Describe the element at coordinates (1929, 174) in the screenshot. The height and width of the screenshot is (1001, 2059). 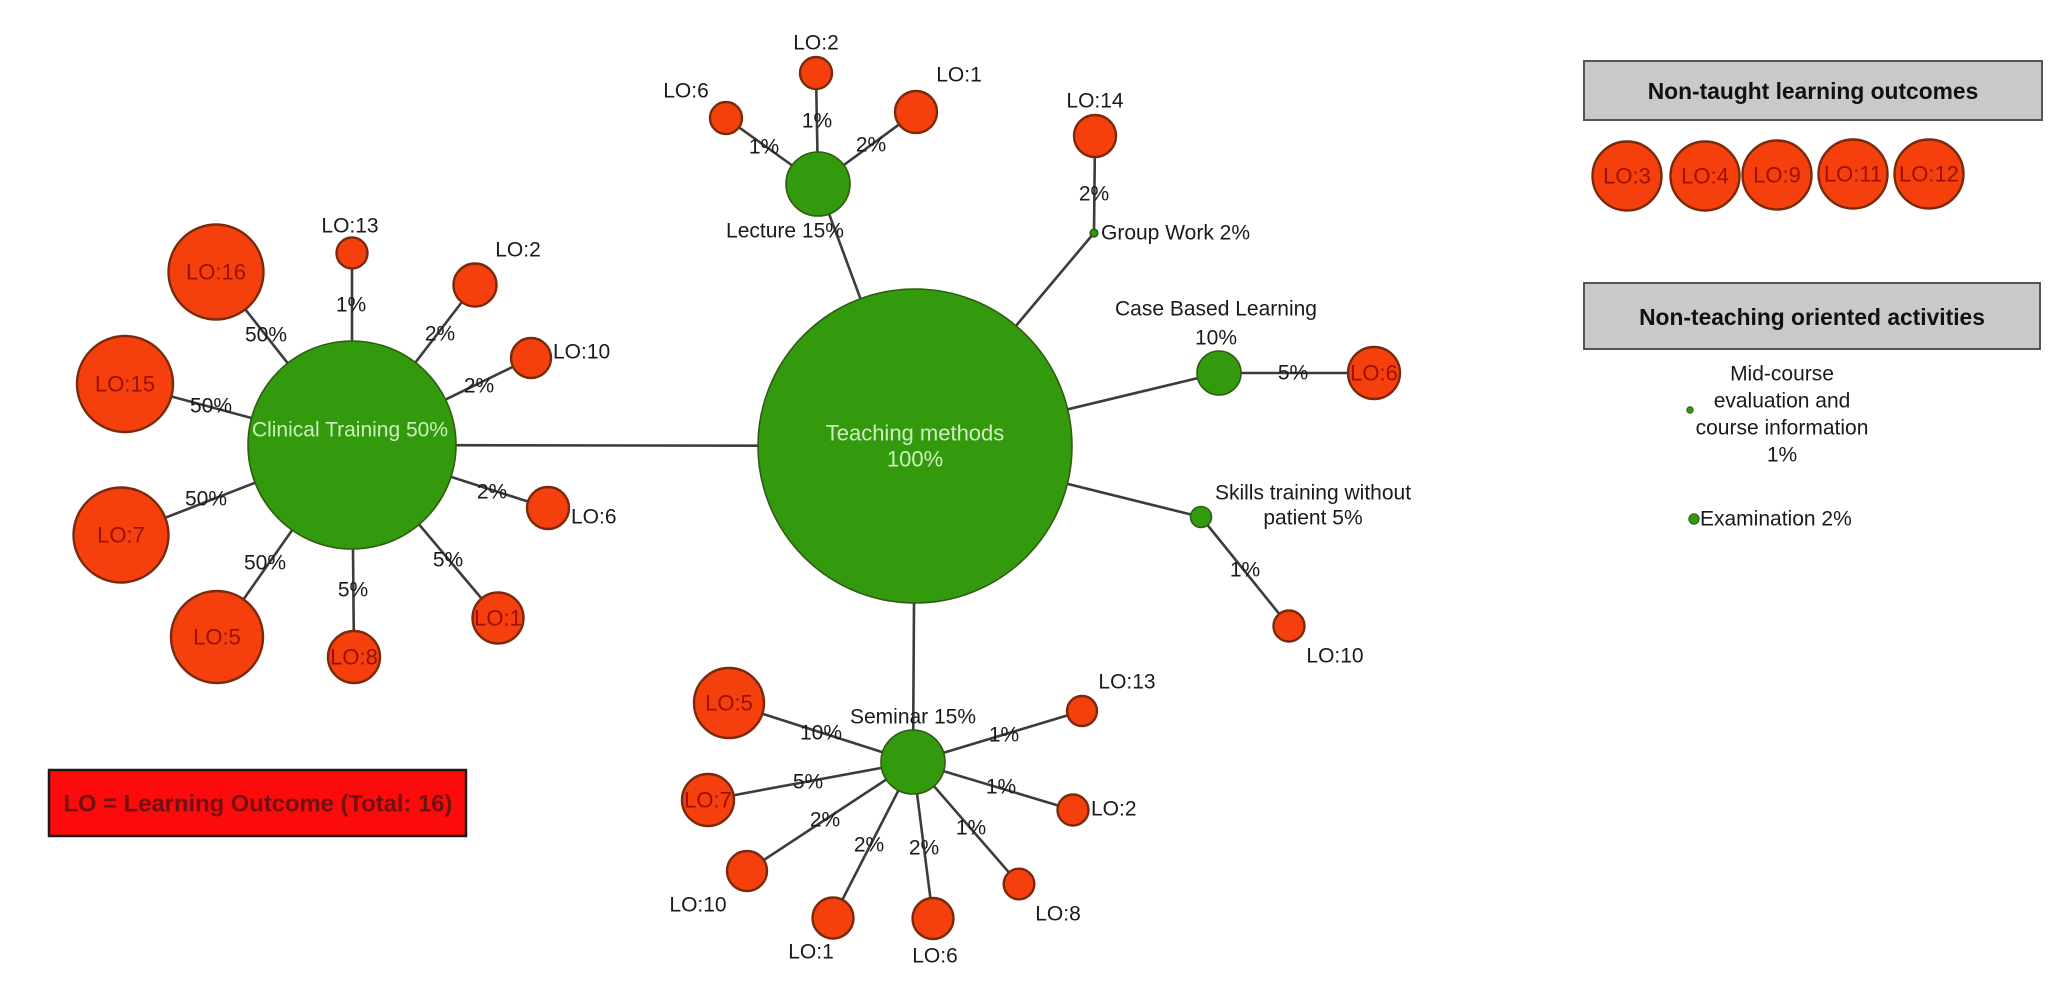
I see `svg-text: LO:12` at that location.